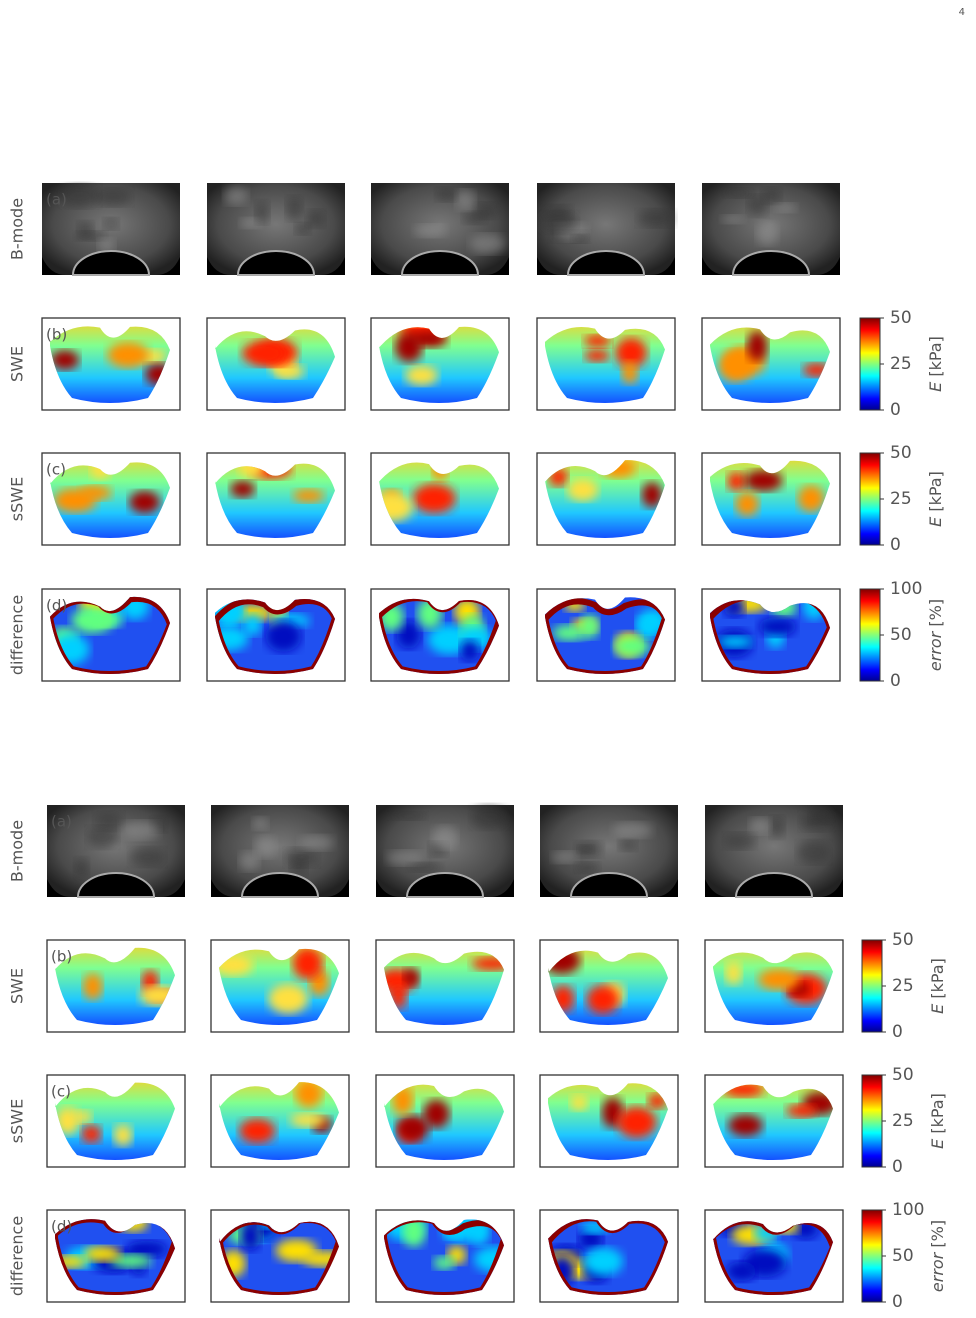 Image resolution: width=976 pixels, height=1318 pixels. What do you see at coordinates (17, 499) in the screenshot?
I see `row-label: sSWE` at bounding box center [17, 499].